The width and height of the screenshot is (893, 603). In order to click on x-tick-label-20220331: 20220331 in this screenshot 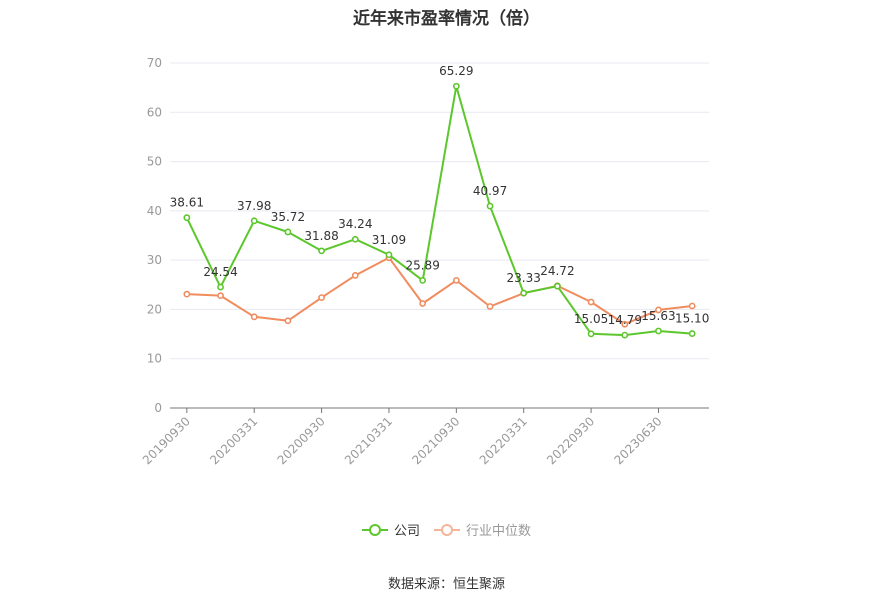, I will do `click(503, 440)`.